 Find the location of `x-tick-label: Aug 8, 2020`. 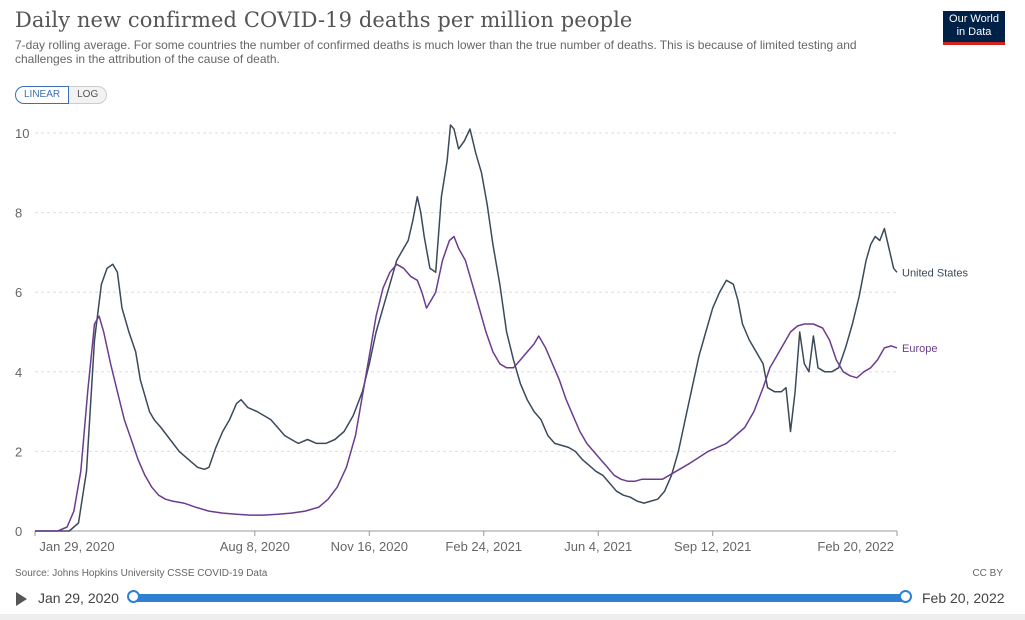

x-tick-label: Aug 8, 2020 is located at coordinates (255, 546).